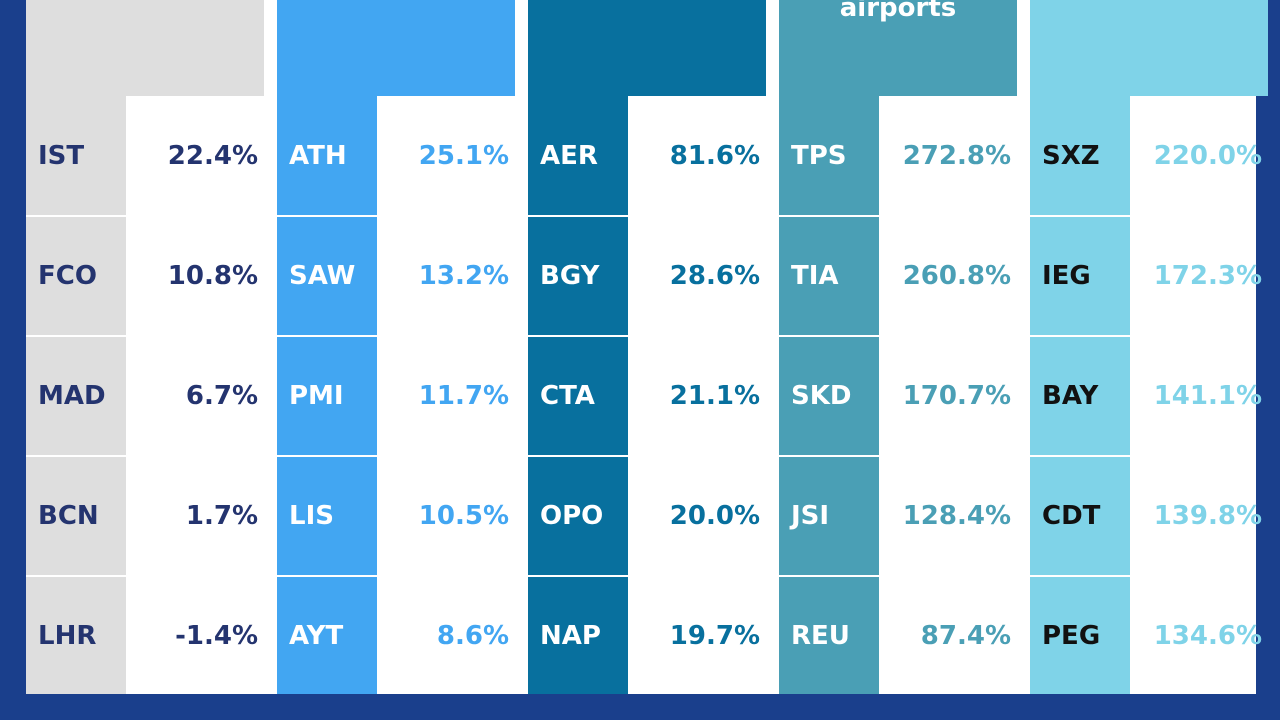  What do you see at coordinates (68, 516) in the screenshot?
I see `airport-code: BCN` at bounding box center [68, 516].